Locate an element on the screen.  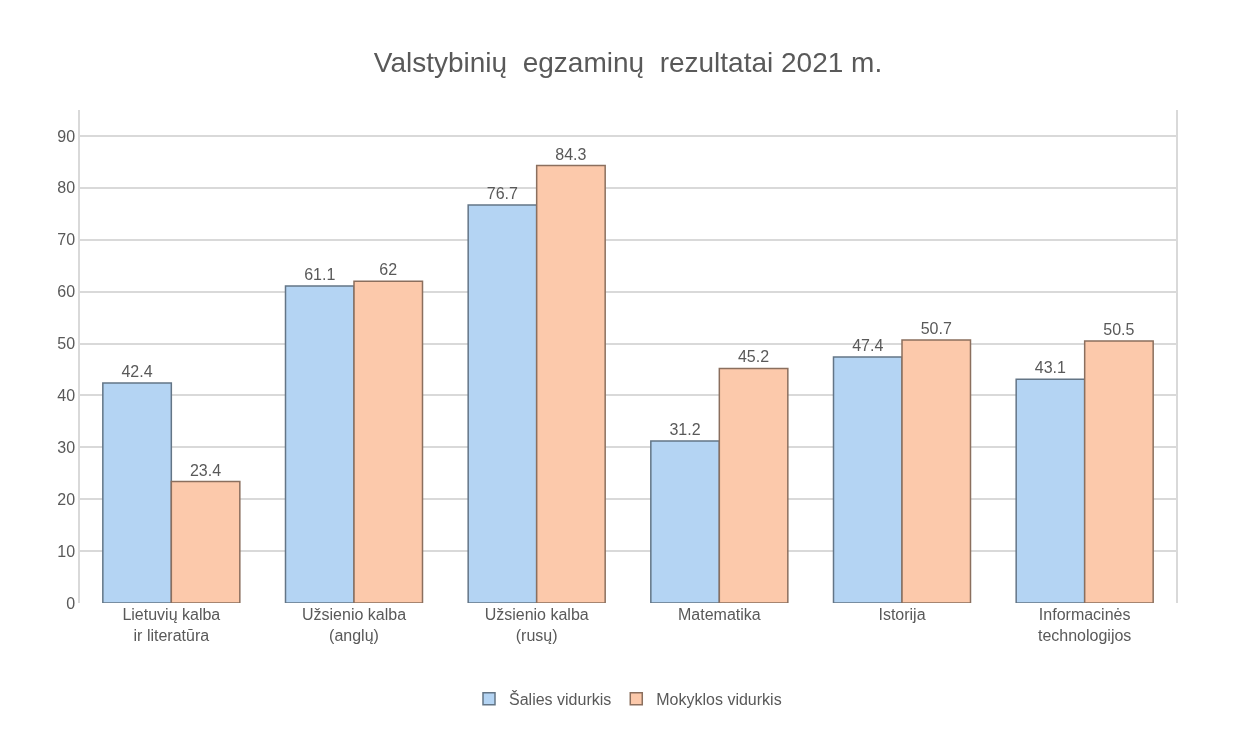
data-label: 50.7 is located at coordinates (936, 328).